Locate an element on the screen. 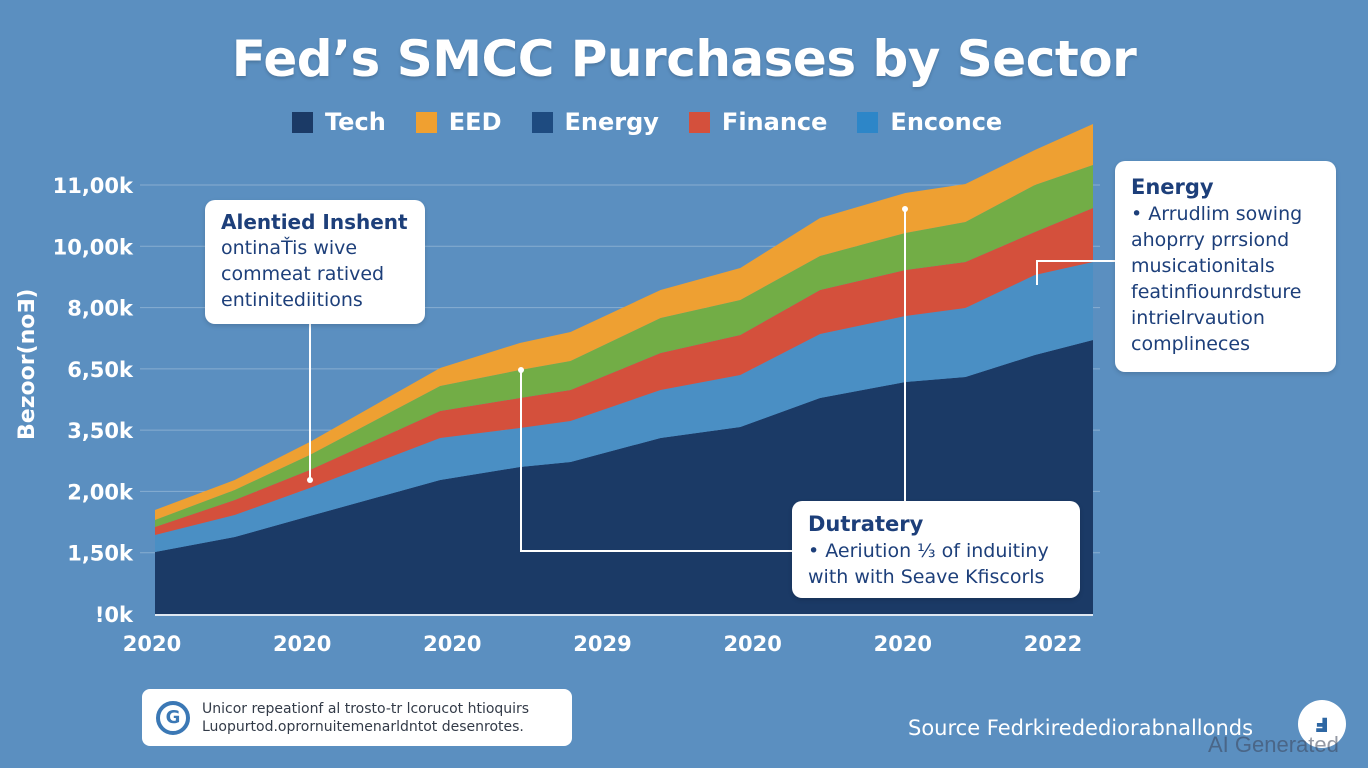 The image size is (1368, 768). legend-item-enconce: Enconce is located at coordinates (929, 122).